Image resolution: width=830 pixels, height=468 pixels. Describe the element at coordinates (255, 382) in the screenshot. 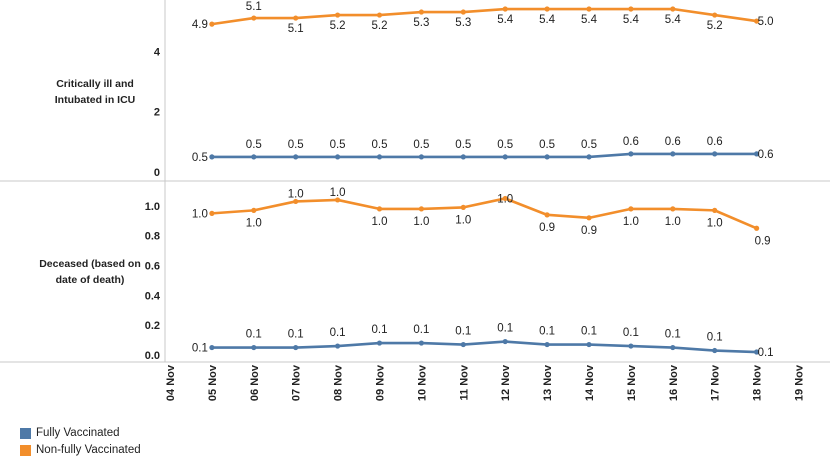

I see `x-tick-label: 06 Nov` at that location.